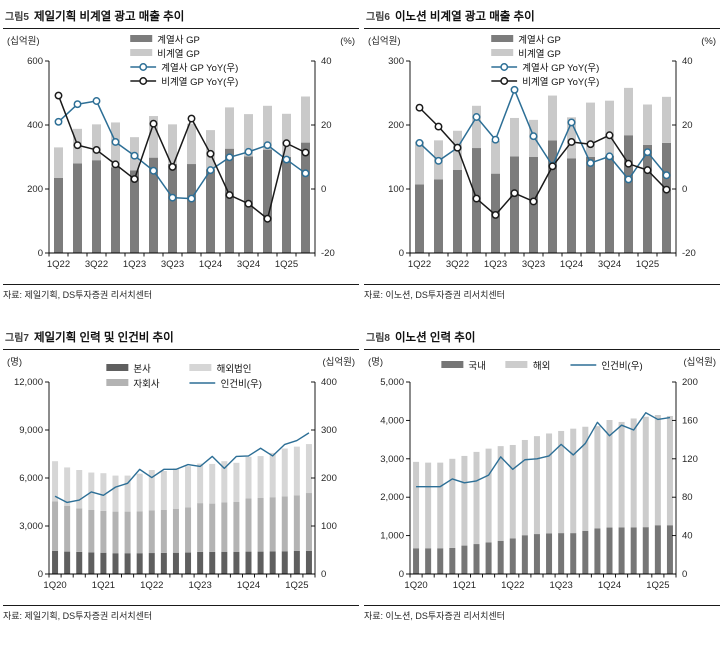  Describe the element at coordinates (690, 420) in the screenshot. I see `svg-text: 160` at that location.